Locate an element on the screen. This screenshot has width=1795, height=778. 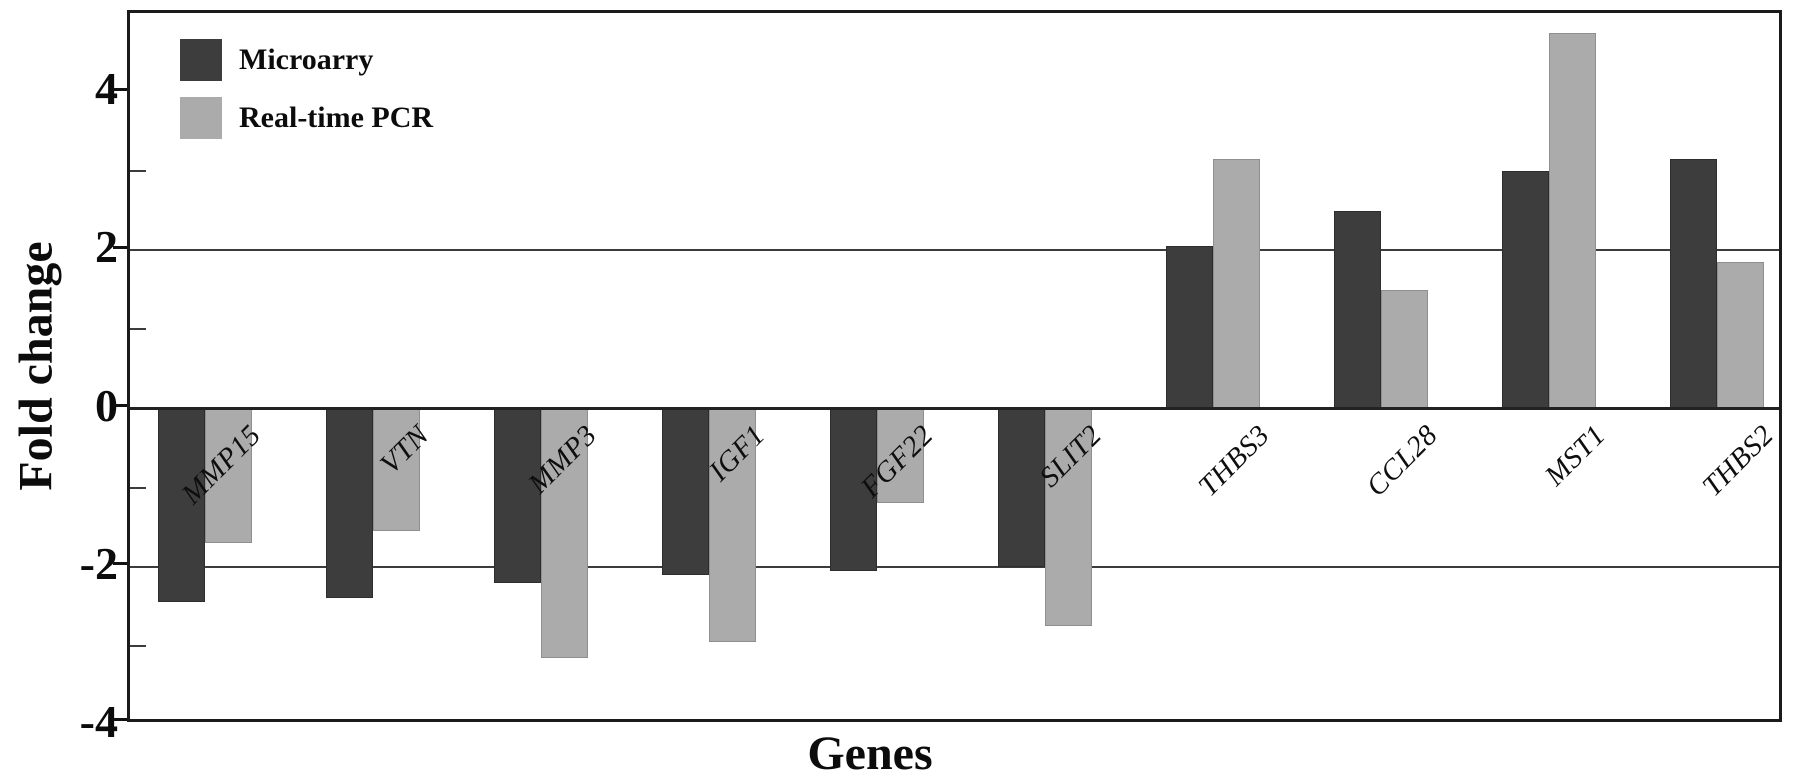
bar-real-time-pcr-mst1 is located at coordinates (1572, 220).